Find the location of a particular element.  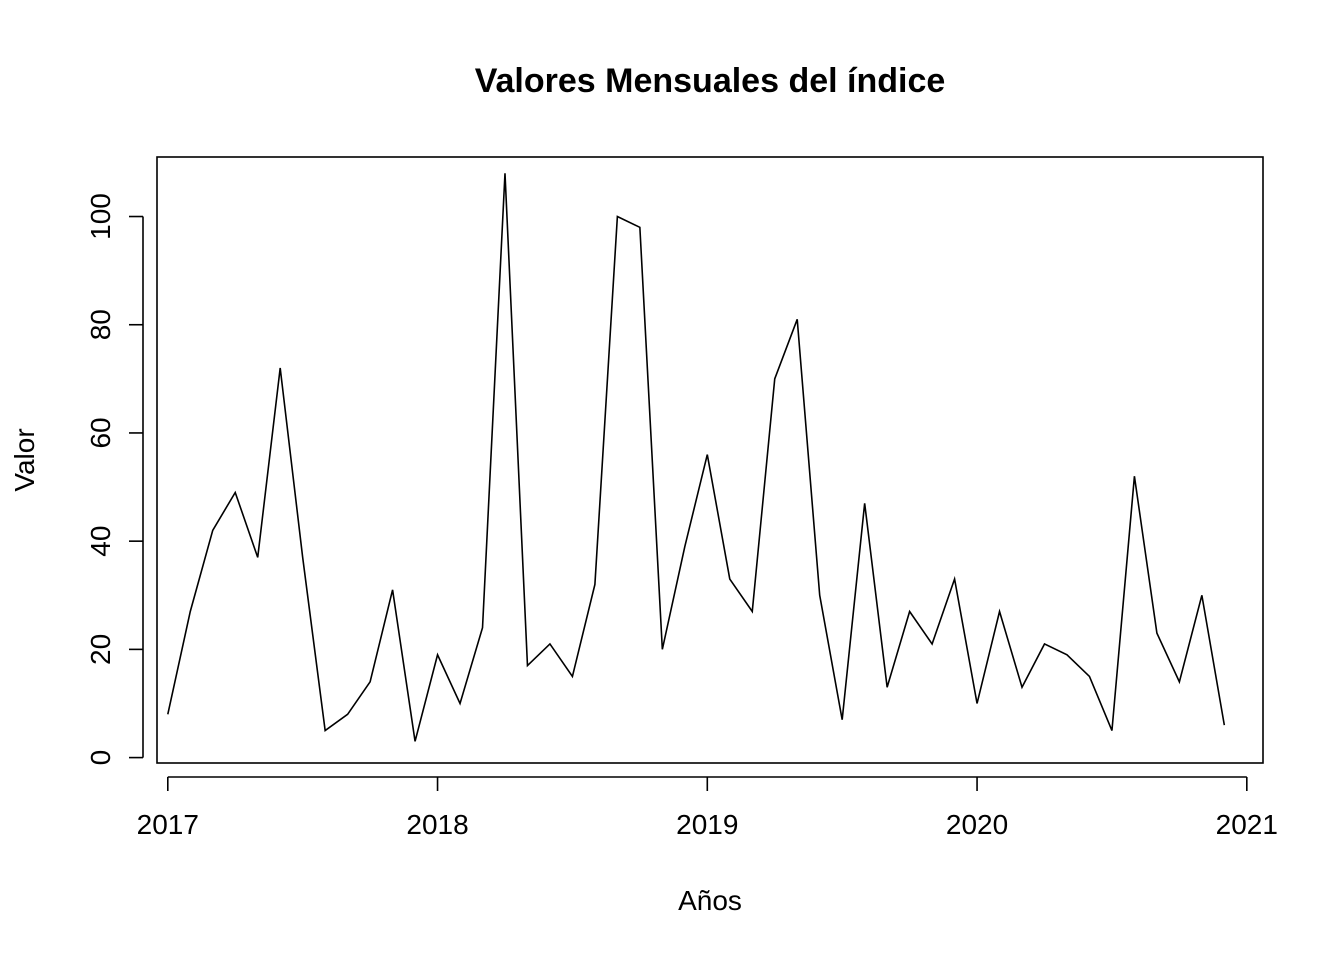

x-tick-label: 2020 is located at coordinates (977, 824).